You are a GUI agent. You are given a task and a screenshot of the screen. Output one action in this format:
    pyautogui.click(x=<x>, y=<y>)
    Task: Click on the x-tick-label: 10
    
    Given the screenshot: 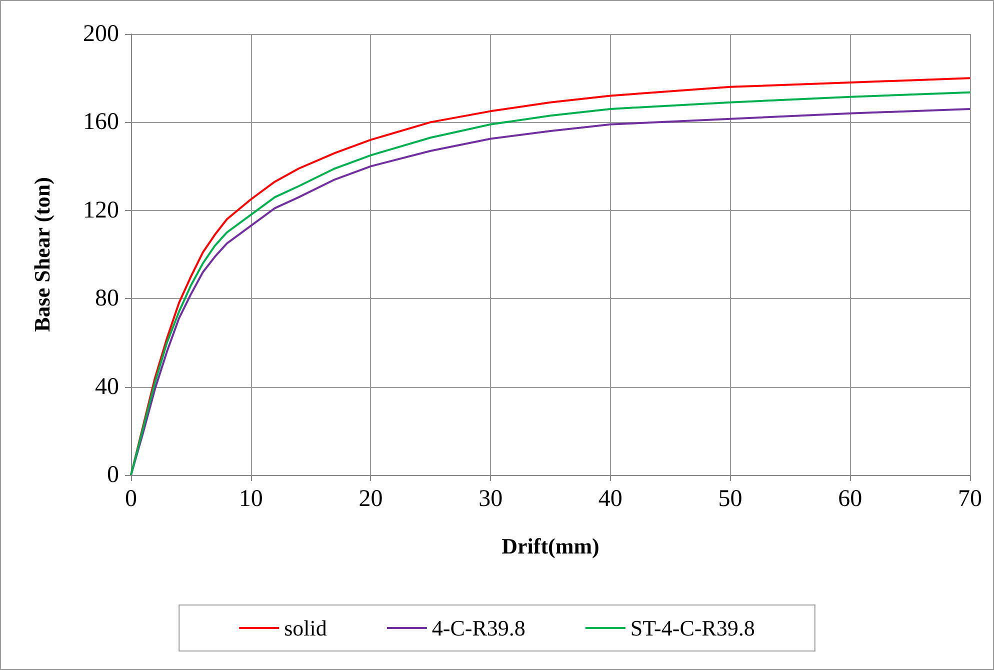 What is the action you would take?
    pyautogui.click(x=250, y=499)
    